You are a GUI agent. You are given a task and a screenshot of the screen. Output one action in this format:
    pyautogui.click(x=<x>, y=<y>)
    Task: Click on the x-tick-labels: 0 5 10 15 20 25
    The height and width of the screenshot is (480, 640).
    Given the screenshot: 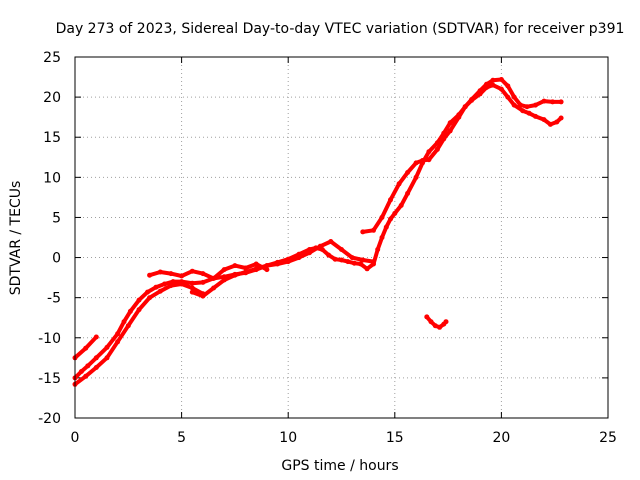 What is the action you would take?
    pyautogui.click(x=344, y=438)
    